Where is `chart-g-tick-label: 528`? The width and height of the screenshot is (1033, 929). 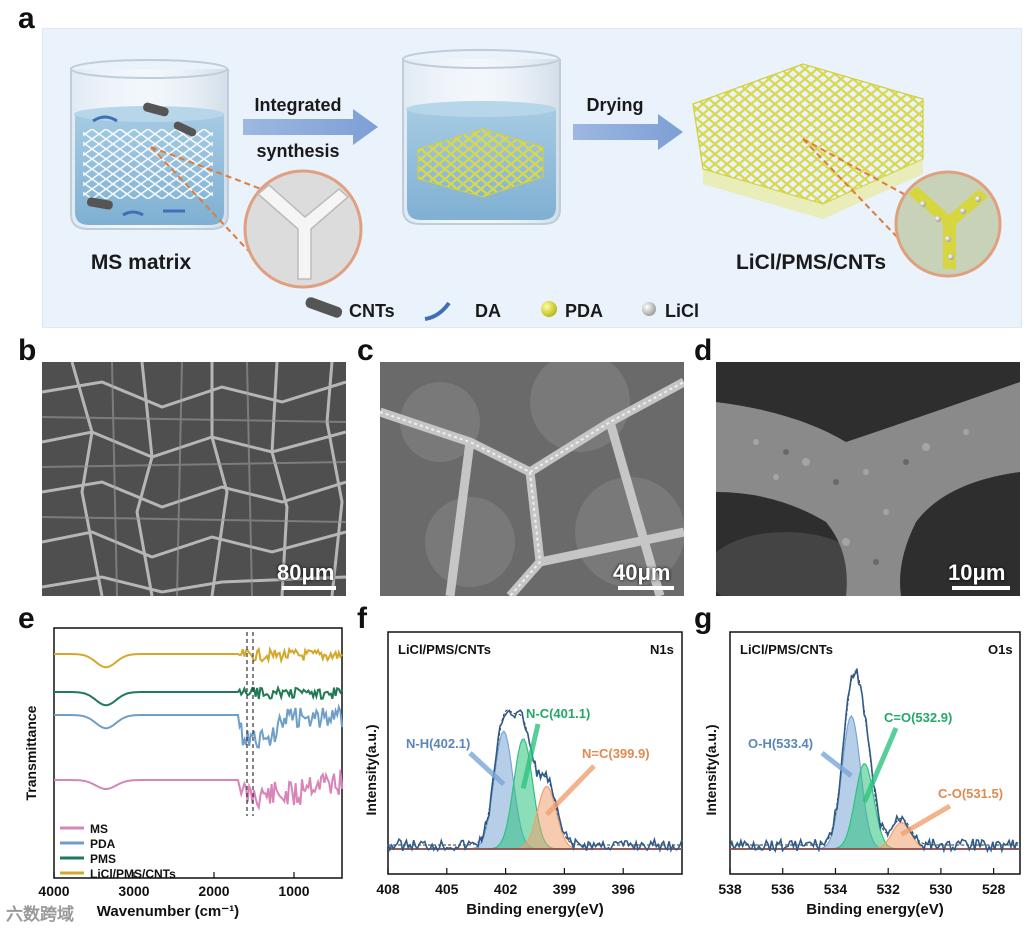
chart-g-tick-label: 528 is located at coordinates (994, 889).